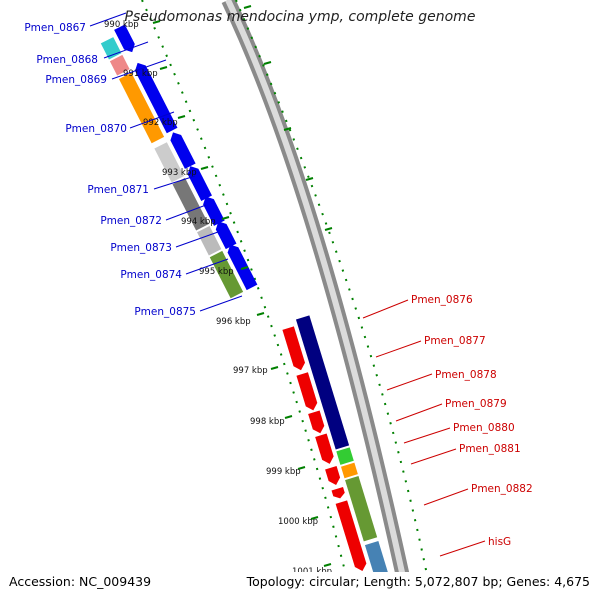  I want to click on gene-block-olive, so click(361, 509).